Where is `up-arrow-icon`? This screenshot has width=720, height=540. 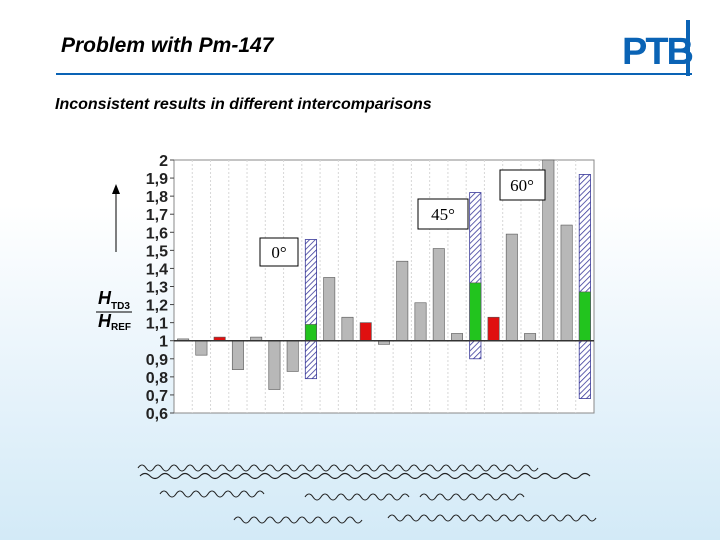 up-arrow-icon is located at coordinates (116, 218).